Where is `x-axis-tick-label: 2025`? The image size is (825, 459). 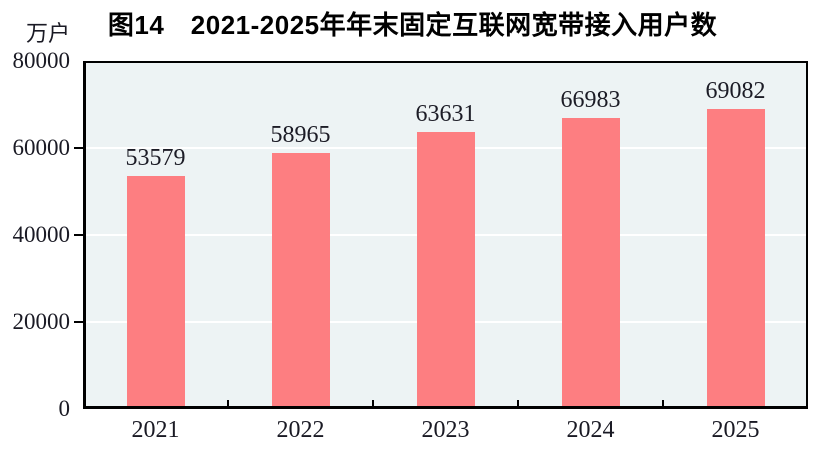
x-axis-tick-label: 2025 is located at coordinates (735, 430).